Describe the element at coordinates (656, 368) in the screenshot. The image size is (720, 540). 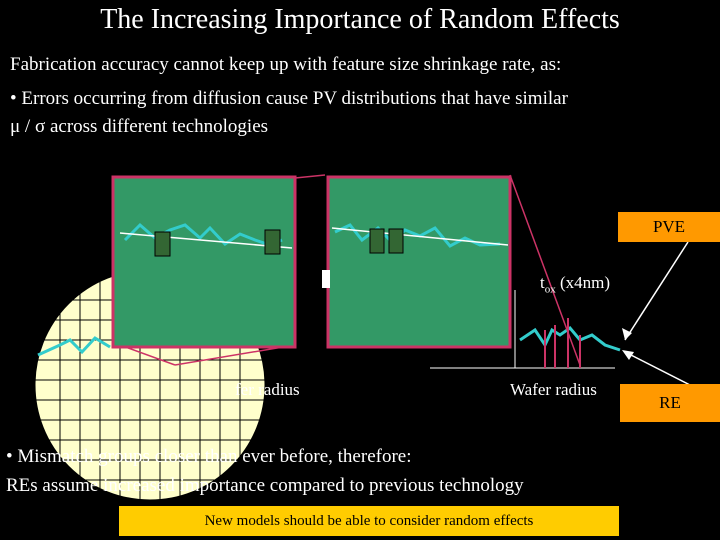
I see `re-arrow` at that location.